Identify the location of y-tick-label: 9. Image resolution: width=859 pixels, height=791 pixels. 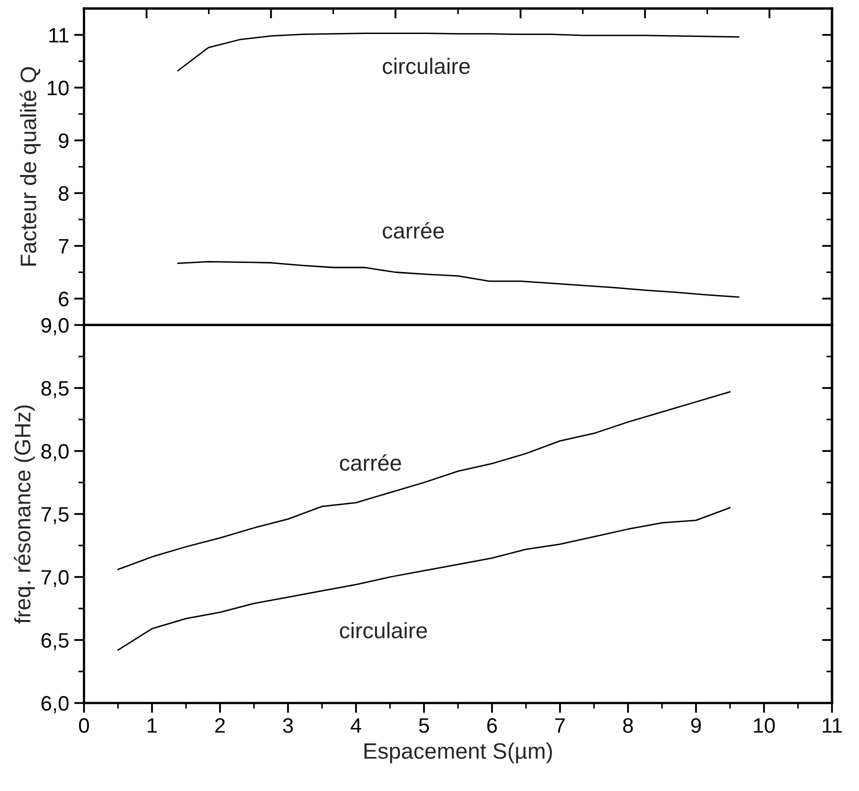
(63, 140).